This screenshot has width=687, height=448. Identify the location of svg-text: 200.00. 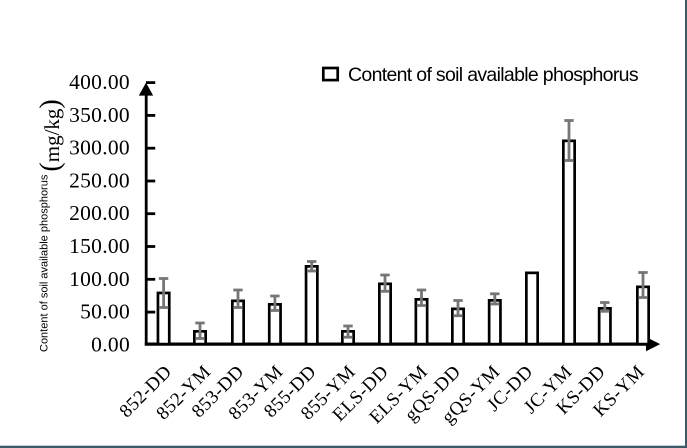
(99, 213).